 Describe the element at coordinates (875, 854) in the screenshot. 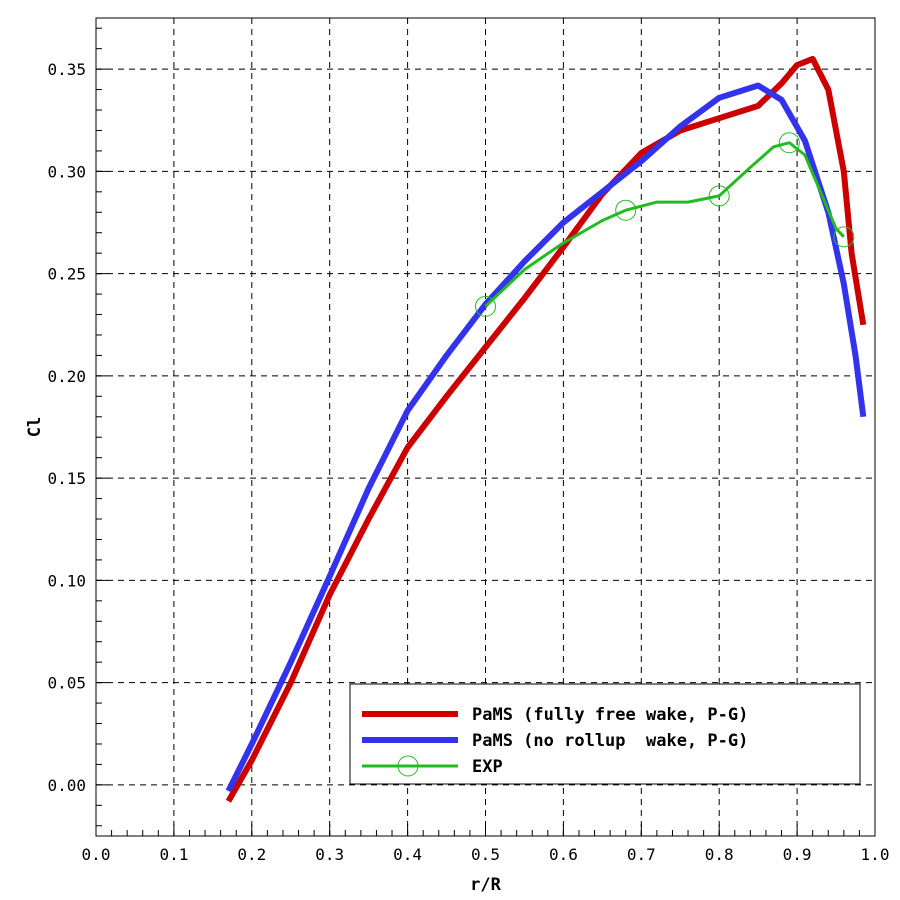

I see `x-tick-label: 1.0` at that location.